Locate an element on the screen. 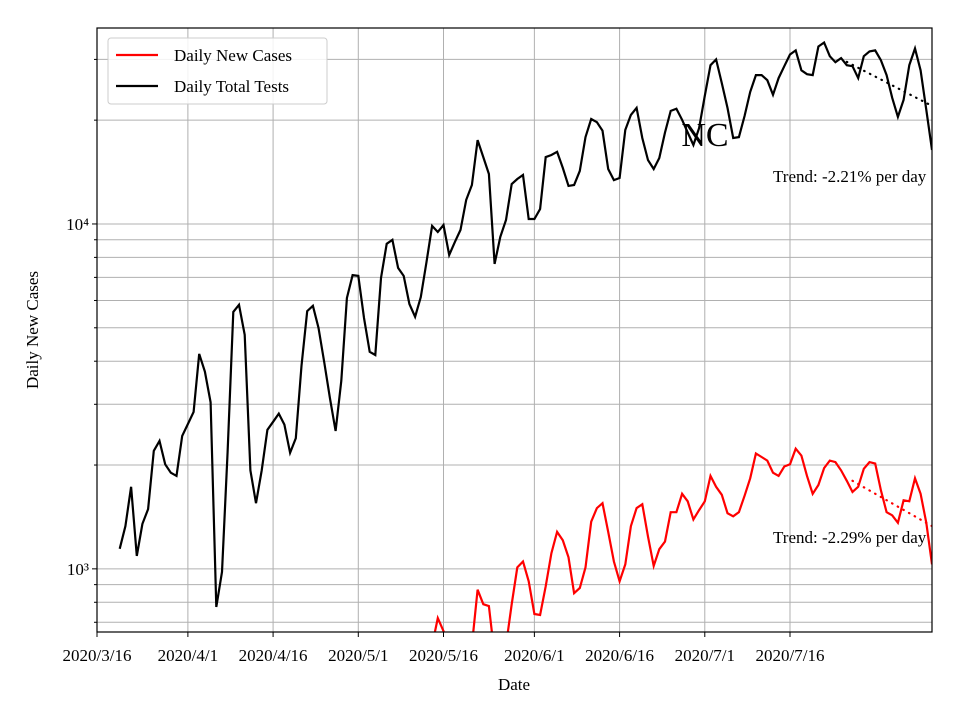 The width and height of the screenshot is (960, 720). x-tick-label: 2020/4/1 is located at coordinates (188, 655).